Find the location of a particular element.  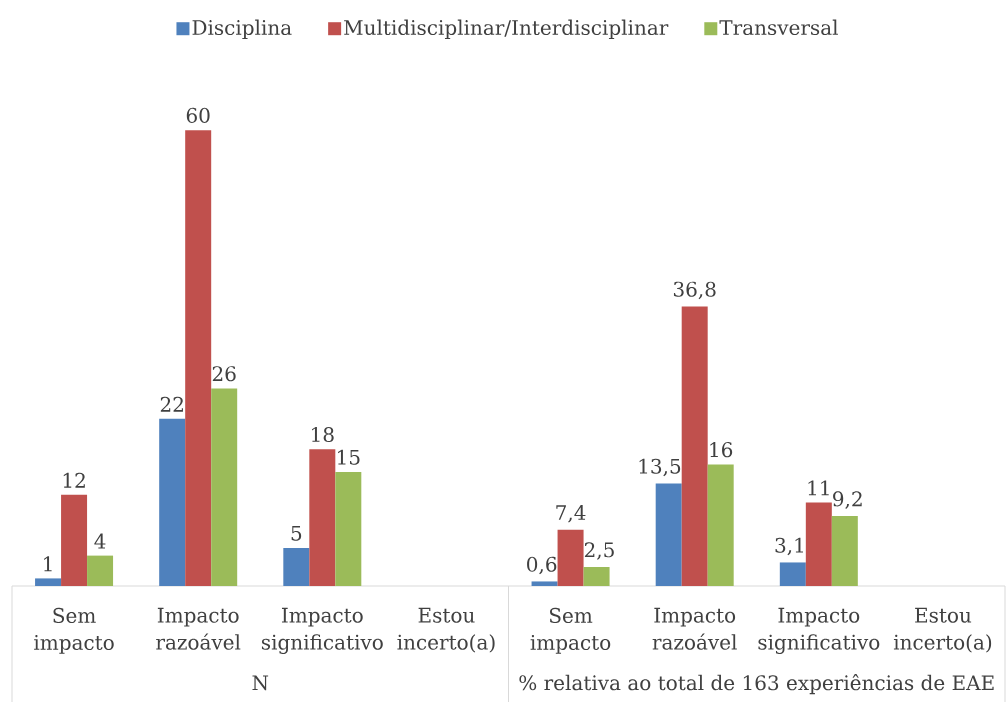

data-label: 4 is located at coordinates (100, 541).